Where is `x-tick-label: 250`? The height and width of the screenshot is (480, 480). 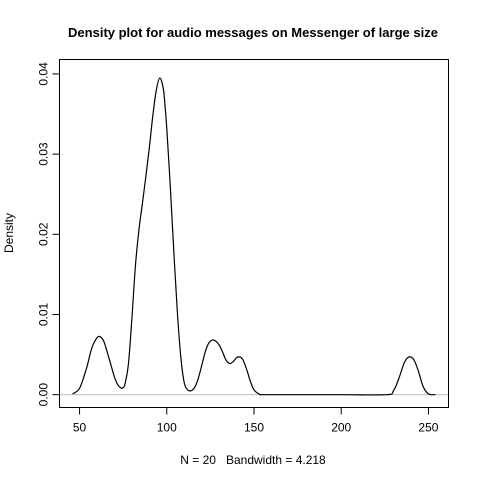 x-tick-label: 250 is located at coordinates (428, 428).